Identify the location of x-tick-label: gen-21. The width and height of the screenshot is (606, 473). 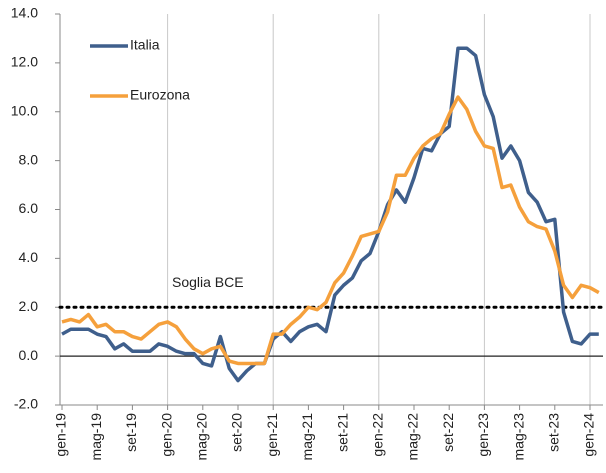
(272, 435).